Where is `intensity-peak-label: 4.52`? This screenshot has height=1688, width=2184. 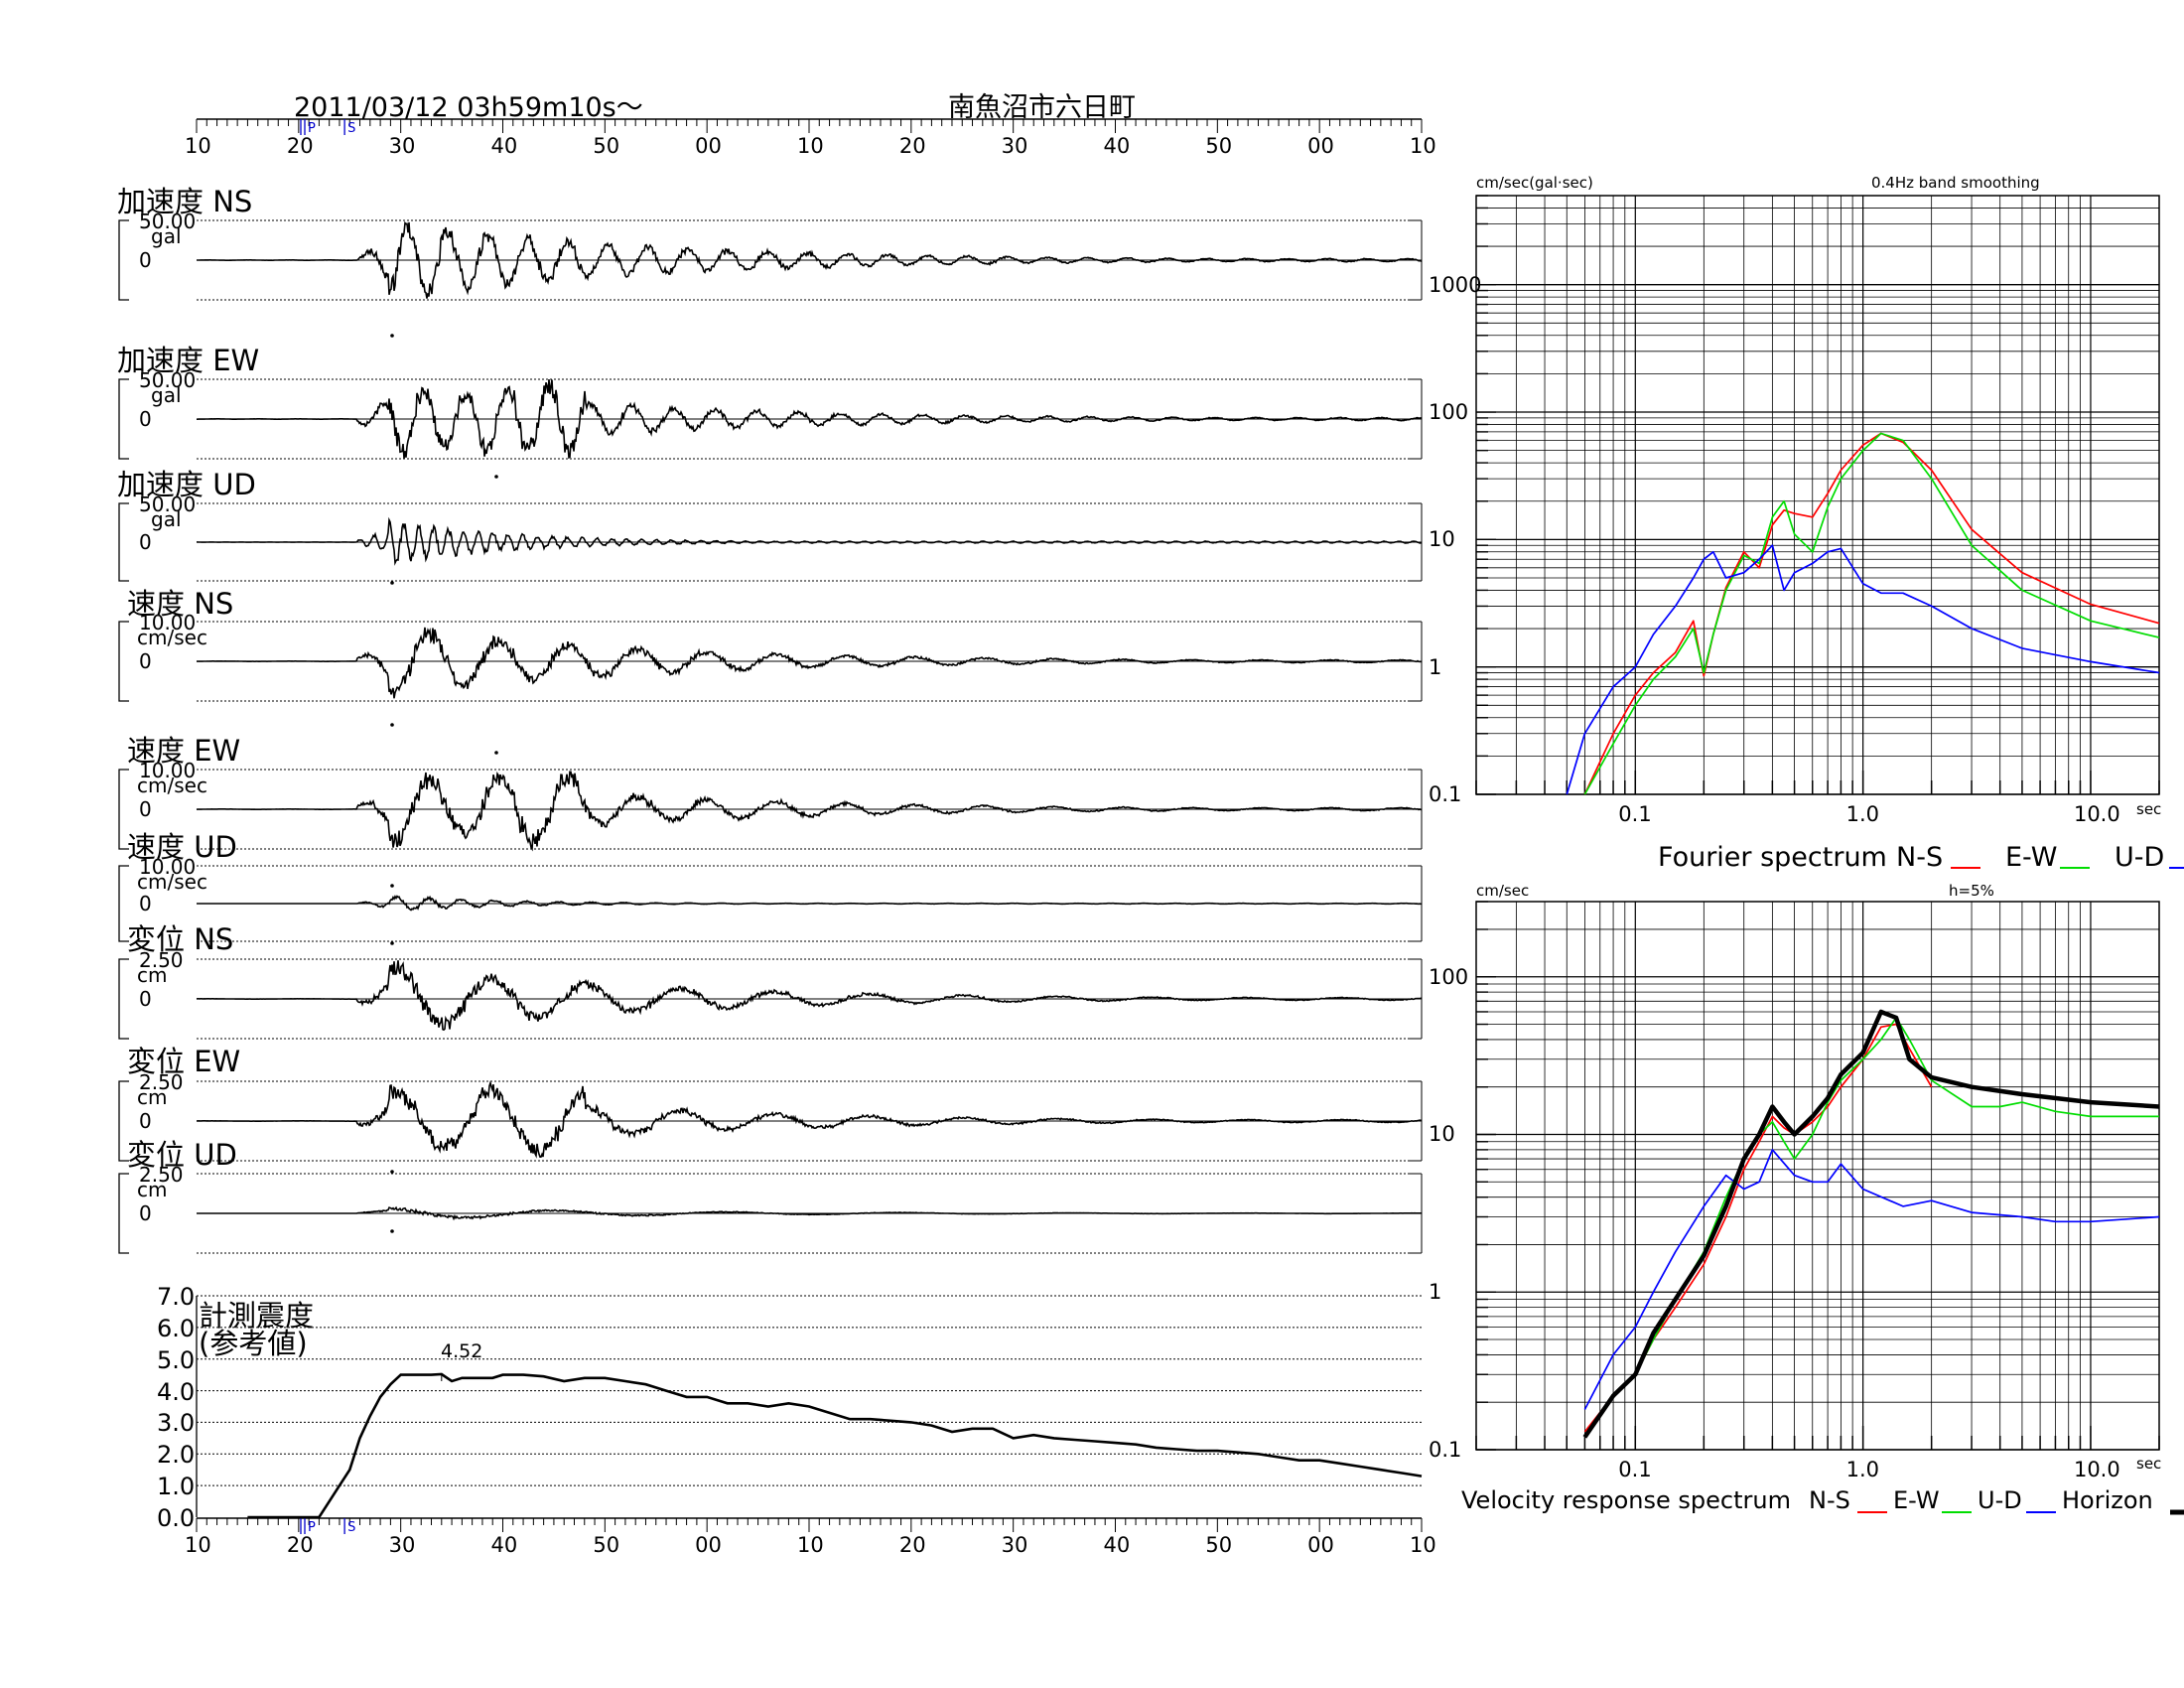
intensity-peak-label: 4.52 is located at coordinates (462, 1351).